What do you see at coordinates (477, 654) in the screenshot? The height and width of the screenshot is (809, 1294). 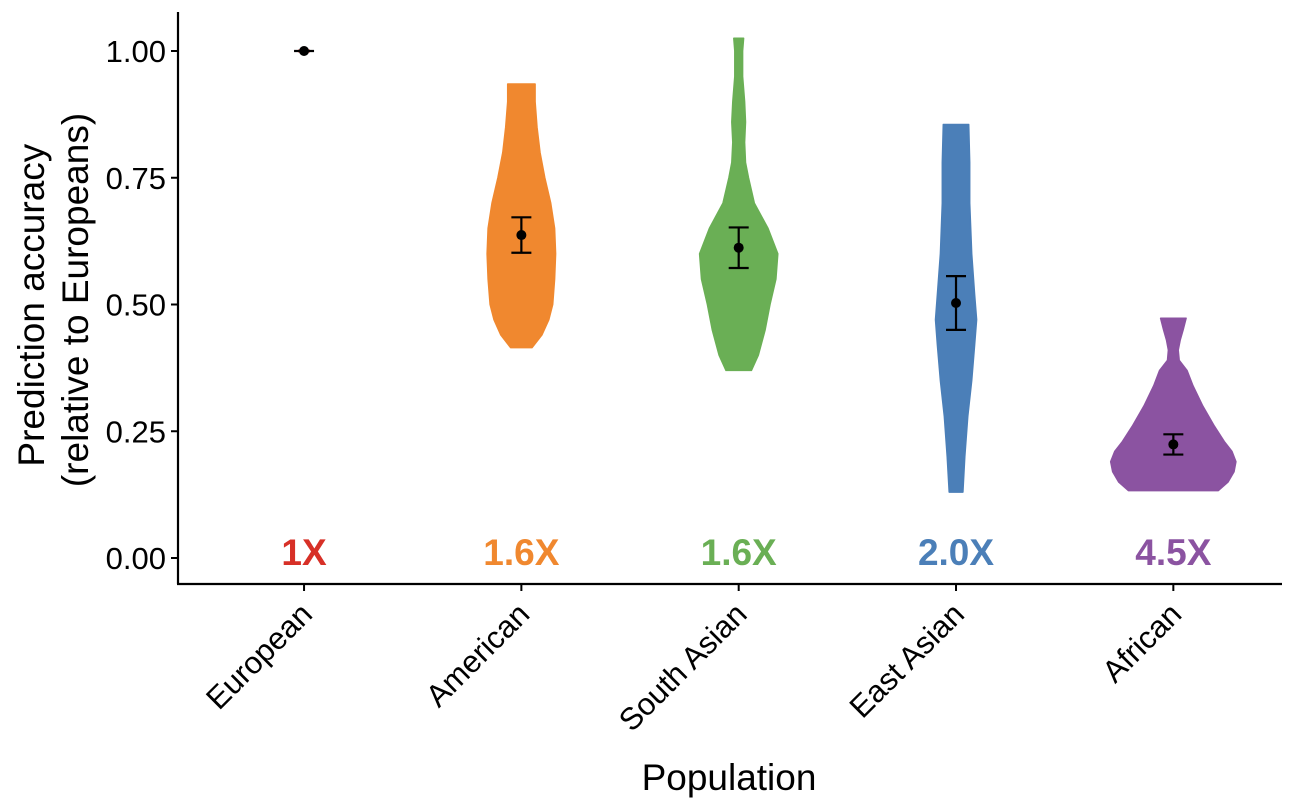 I see `x-tick-label: American` at bounding box center [477, 654].